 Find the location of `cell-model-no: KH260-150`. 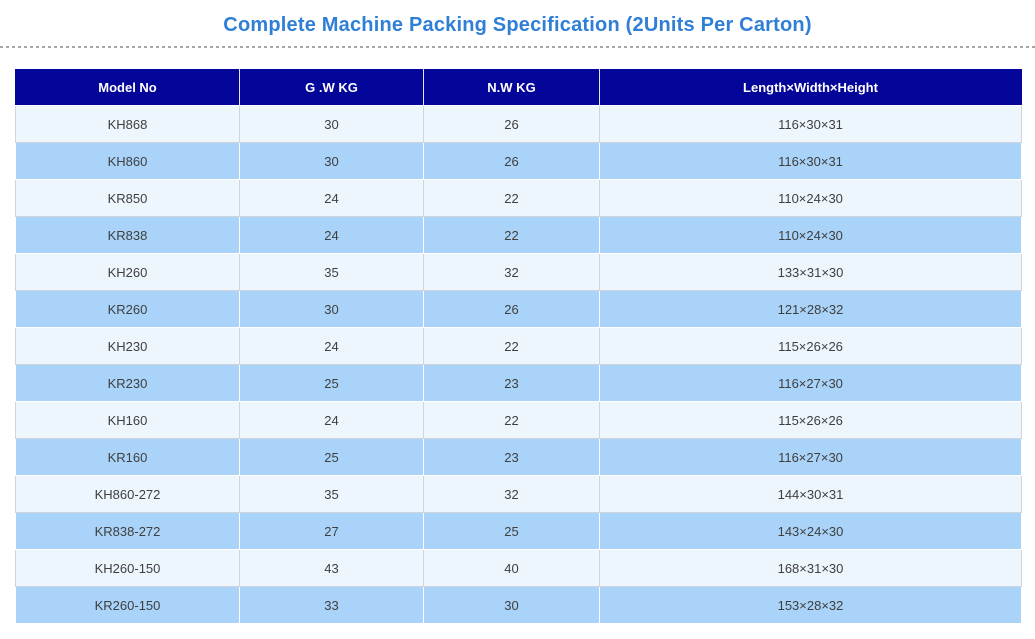

cell-model-no: KH260-150 is located at coordinates (127, 568).